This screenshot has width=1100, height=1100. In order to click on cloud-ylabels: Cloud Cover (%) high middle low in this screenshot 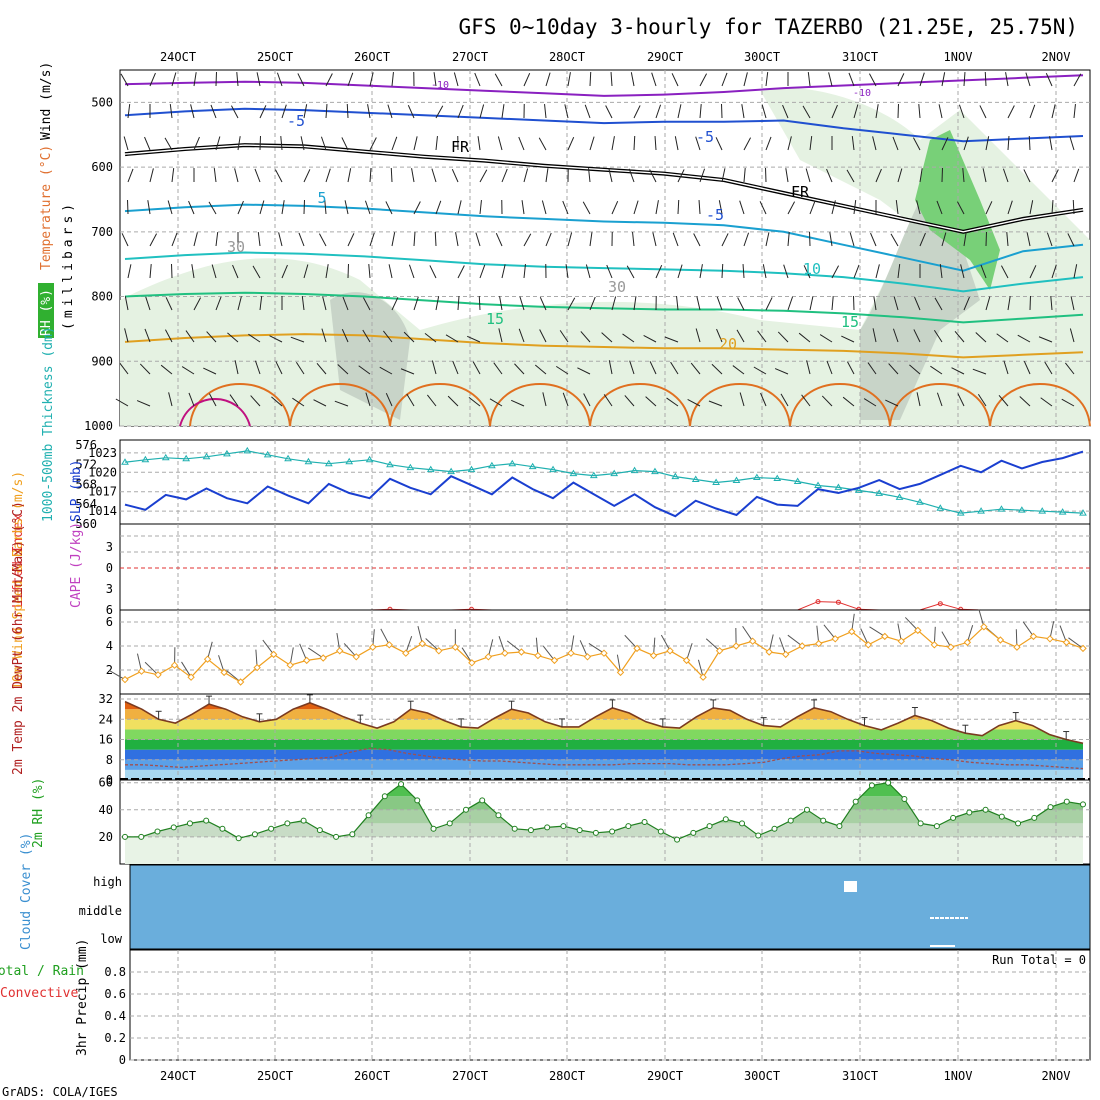, I will do `click(71, 891)`.